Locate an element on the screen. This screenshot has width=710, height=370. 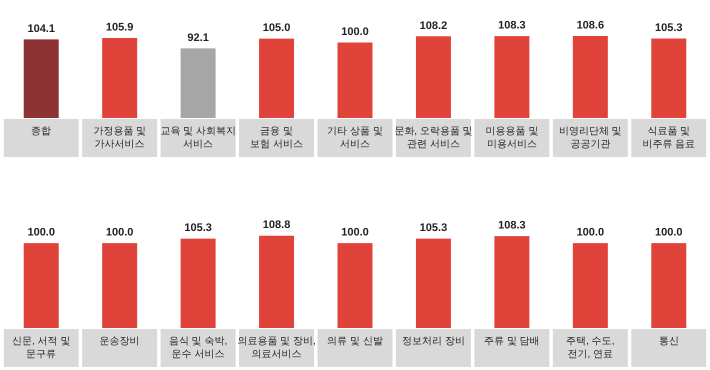
data-label: 108.2 is located at coordinates (434, 26).